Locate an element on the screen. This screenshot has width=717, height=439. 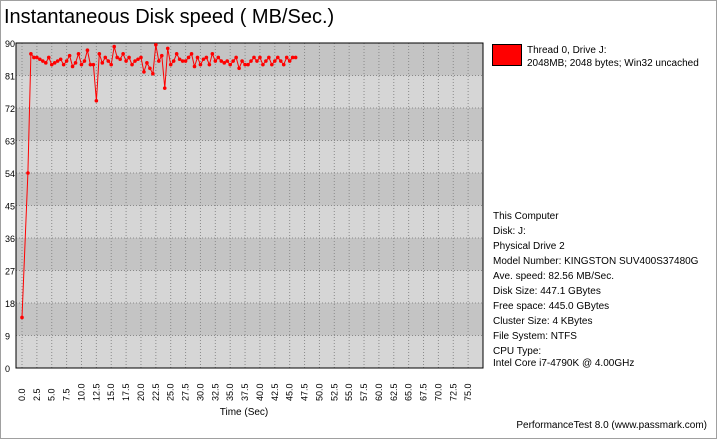
x-tick-label: 70.0 is located at coordinates (438, 392).